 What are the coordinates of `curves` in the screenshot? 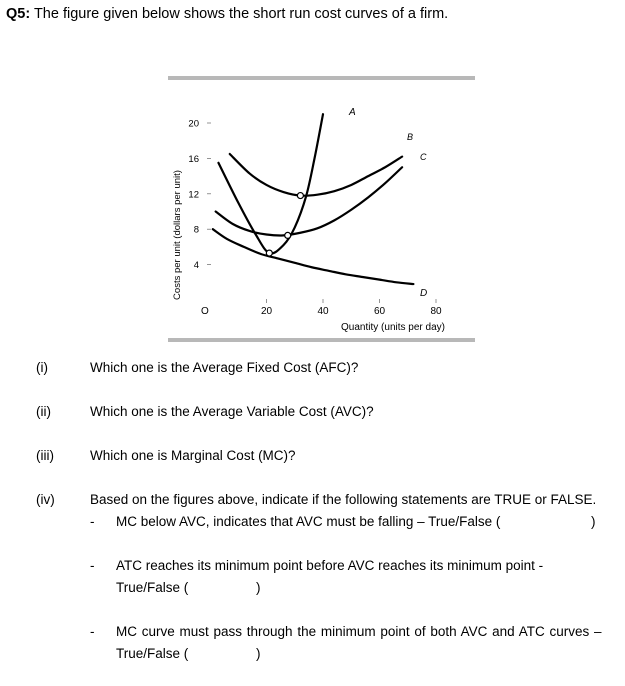 It's located at (313, 199).